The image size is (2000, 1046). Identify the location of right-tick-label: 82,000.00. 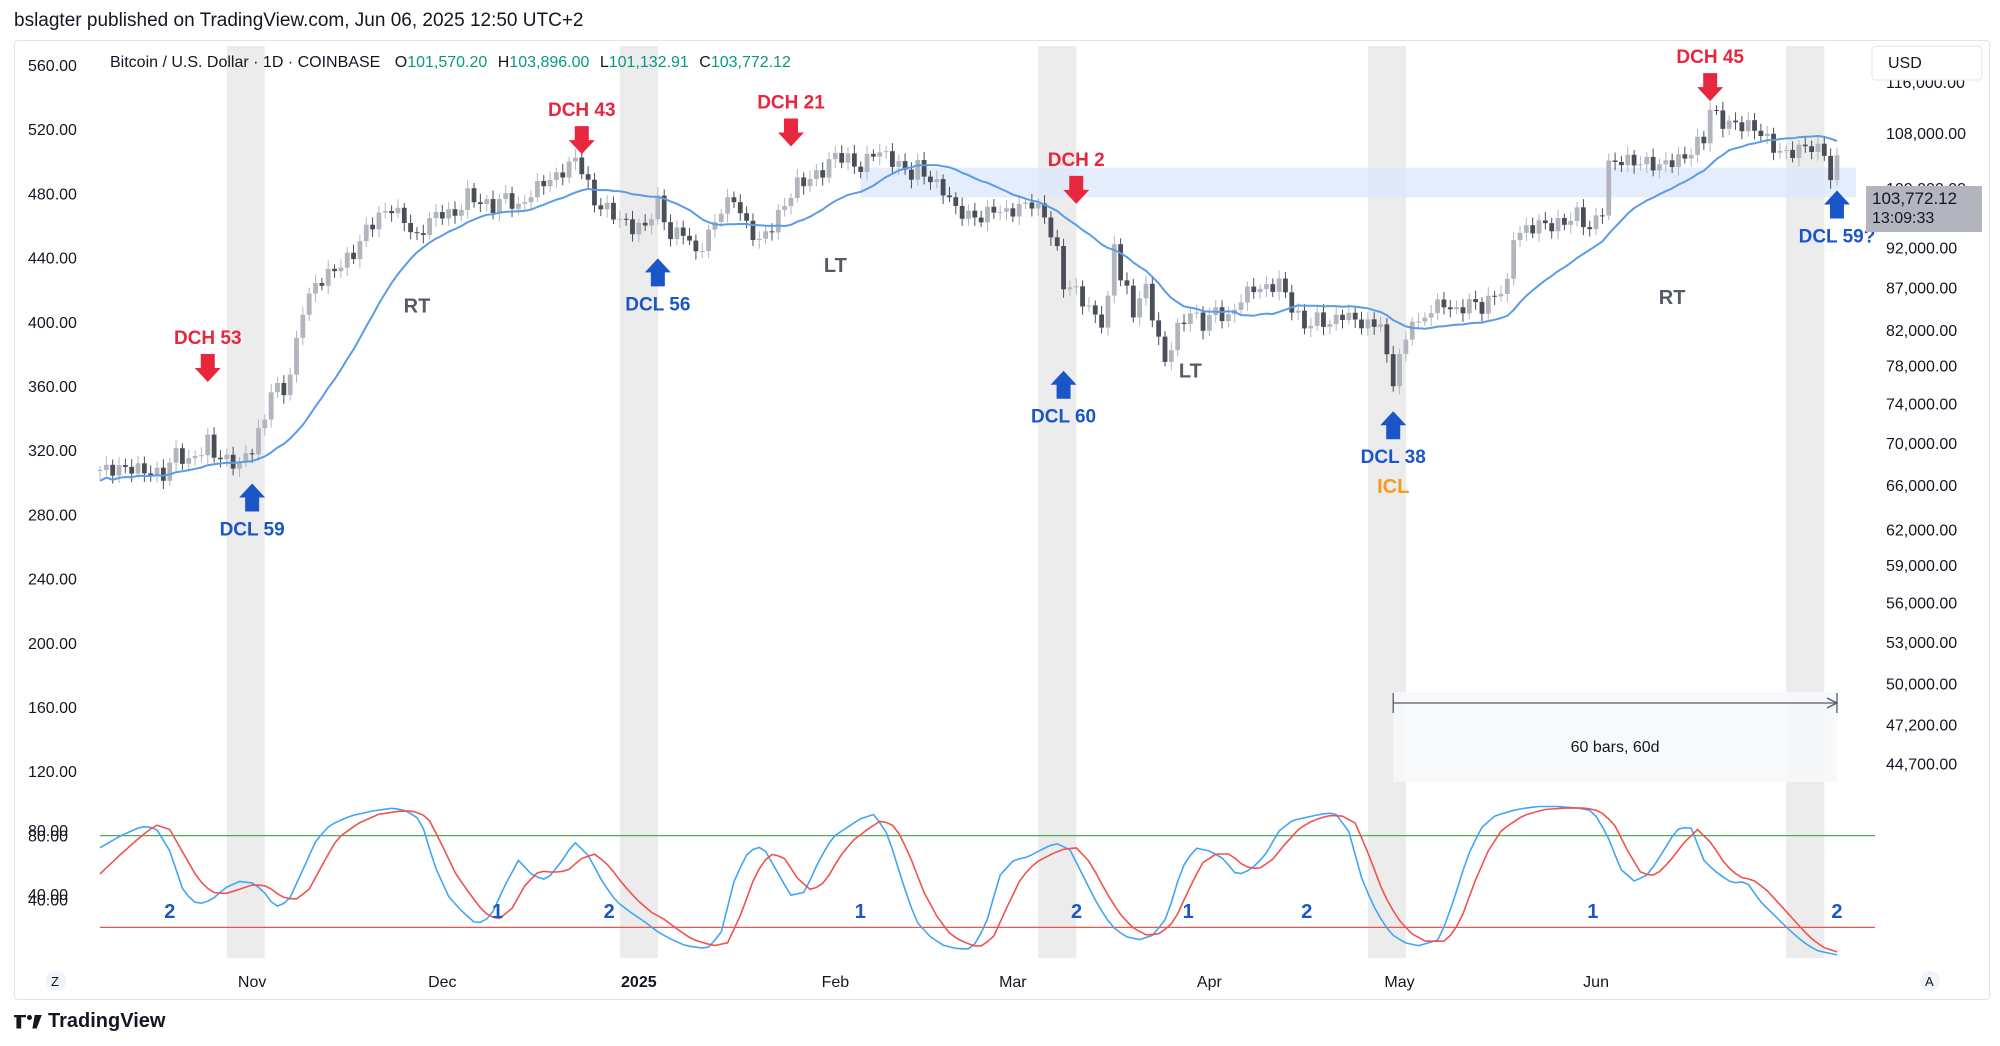
(1921, 331).